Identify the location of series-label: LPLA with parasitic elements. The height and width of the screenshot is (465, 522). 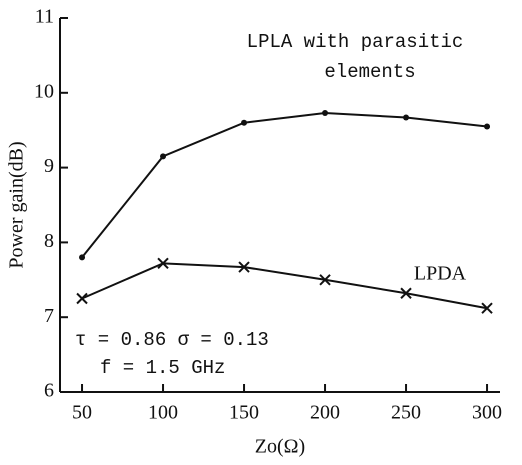
(355, 57).